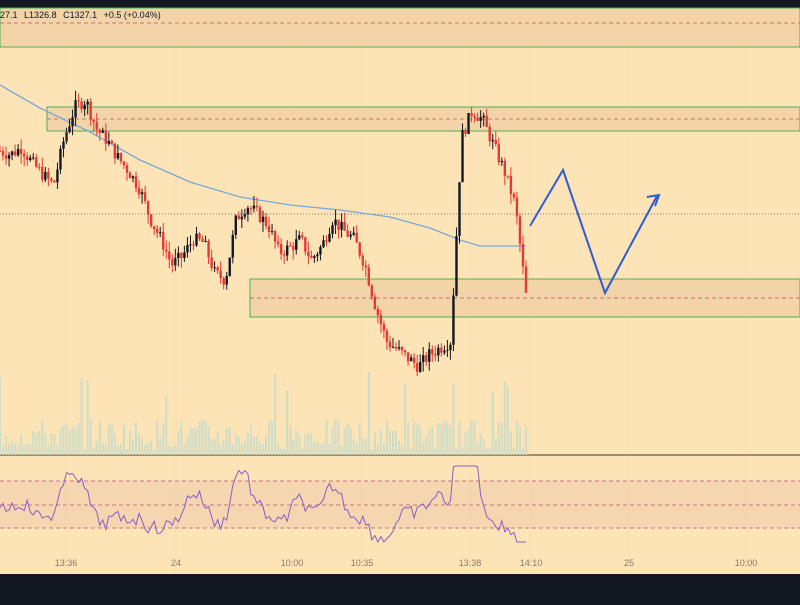 The width and height of the screenshot is (800, 605). I want to click on volume-bars, so click(263, 413).